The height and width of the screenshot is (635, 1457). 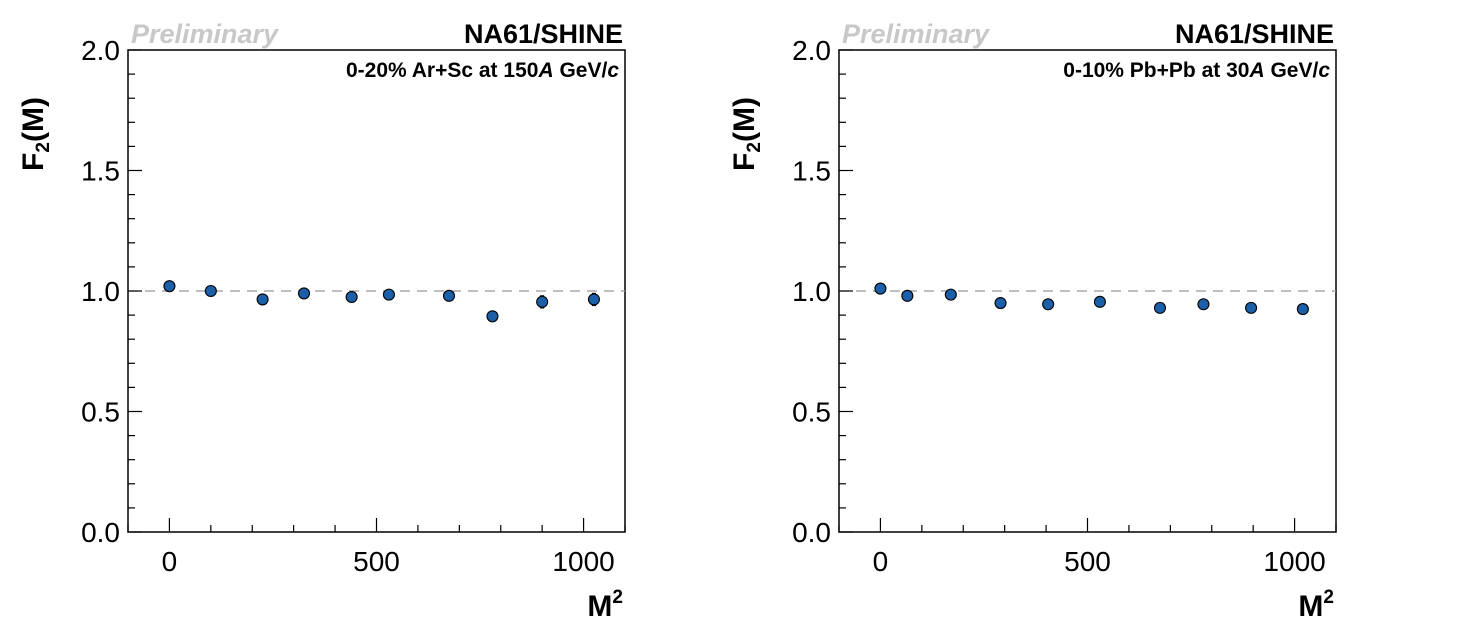 I want to click on system-label: 0-10% Pb+Pb at 30A GeV/c, so click(x=1196, y=70).